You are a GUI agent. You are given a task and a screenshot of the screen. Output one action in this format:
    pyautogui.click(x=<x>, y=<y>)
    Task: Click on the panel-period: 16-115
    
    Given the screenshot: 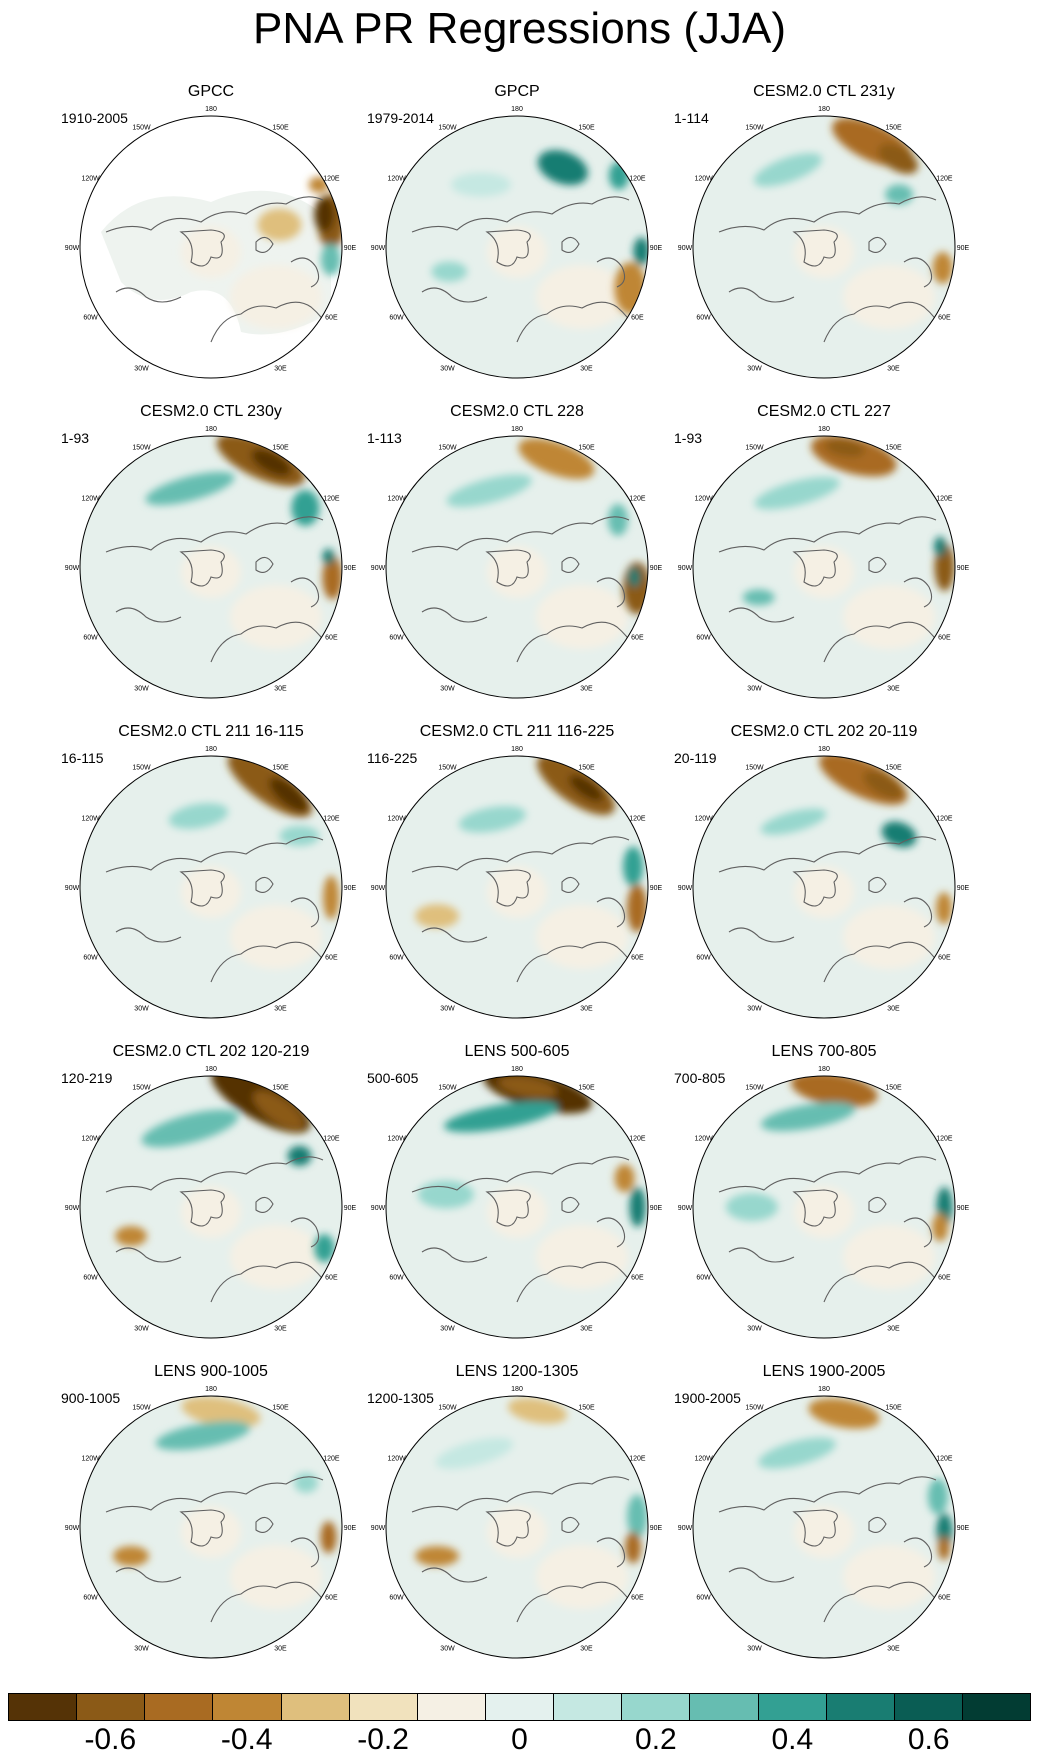 What is the action you would take?
    pyautogui.click(x=82, y=758)
    